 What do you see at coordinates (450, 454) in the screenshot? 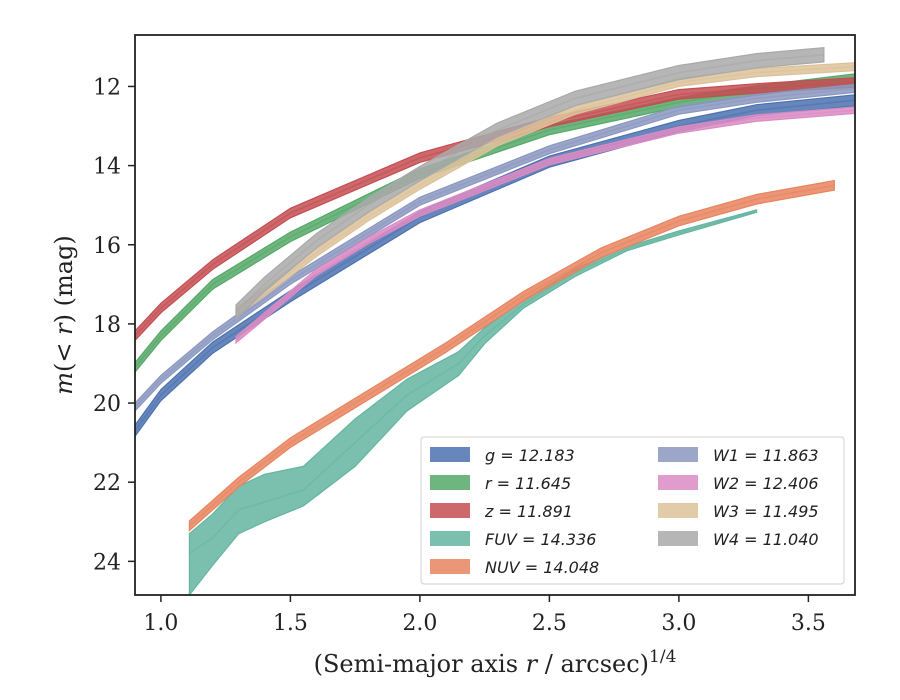
I see `legend-swatch-g` at bounding box center [450, 454].